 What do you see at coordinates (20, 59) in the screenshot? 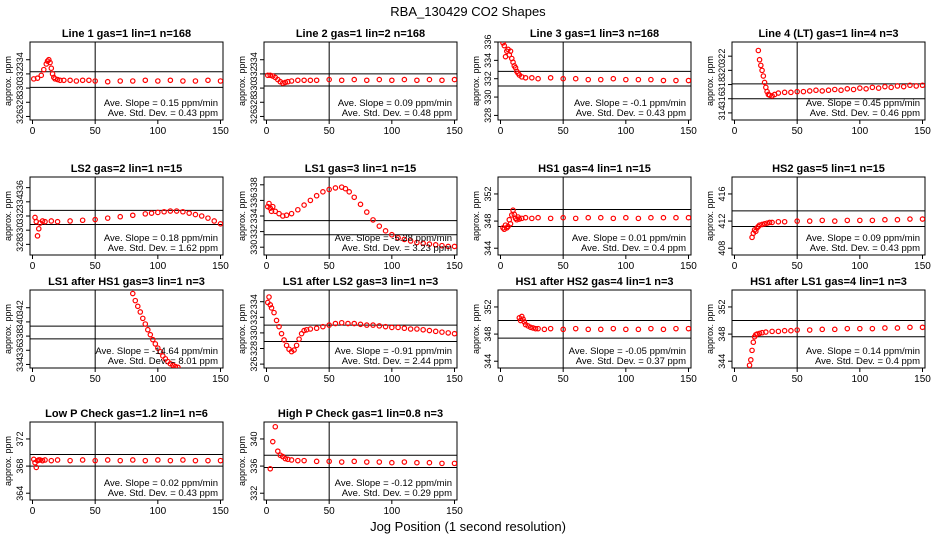
I see `y-tick-label: 334` at bounding box center [20, 59].